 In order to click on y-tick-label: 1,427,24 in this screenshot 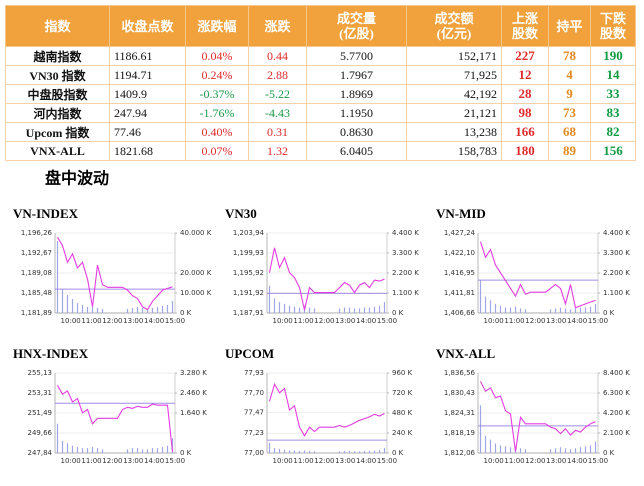, I will do `click(460, 233)`.